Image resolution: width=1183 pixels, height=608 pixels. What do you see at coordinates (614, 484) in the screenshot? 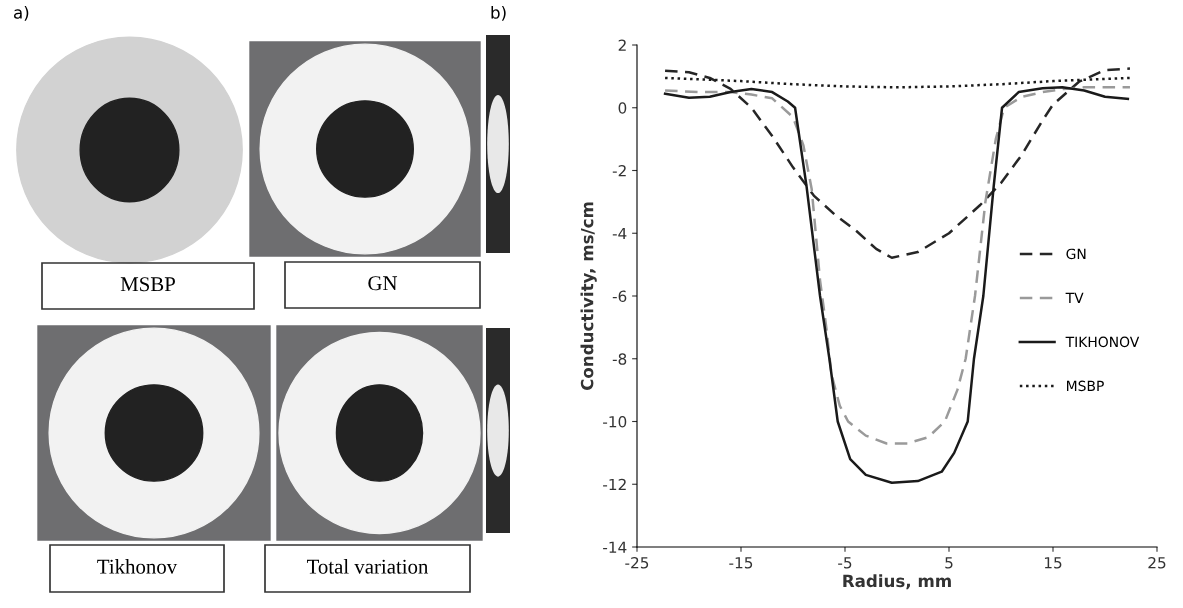
I see `y-tick-label: -12` at bounding box center [614, 484].